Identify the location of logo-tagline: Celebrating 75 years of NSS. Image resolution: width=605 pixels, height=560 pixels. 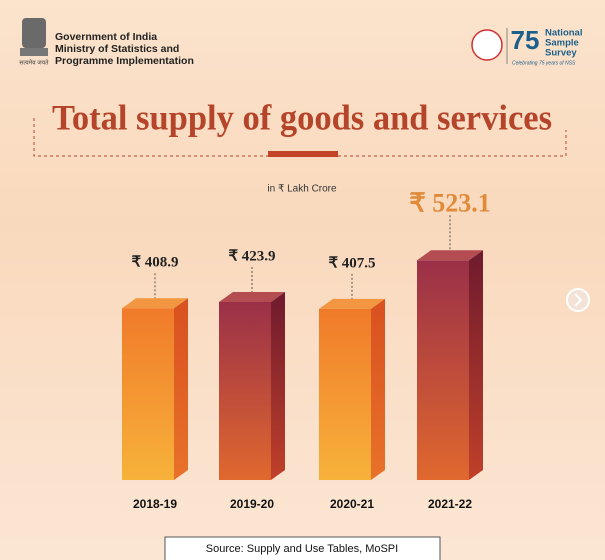
(544, 63).